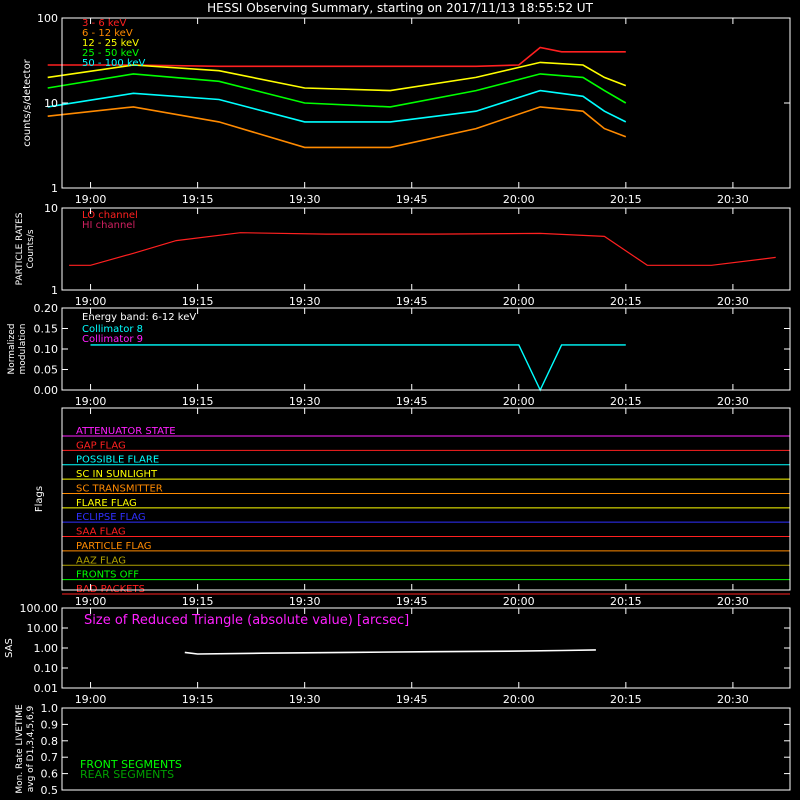 Image resolution: width=800 pixels, height=800 pixels. I want to click on y-tick-label: 0.05, so click(46, 370).